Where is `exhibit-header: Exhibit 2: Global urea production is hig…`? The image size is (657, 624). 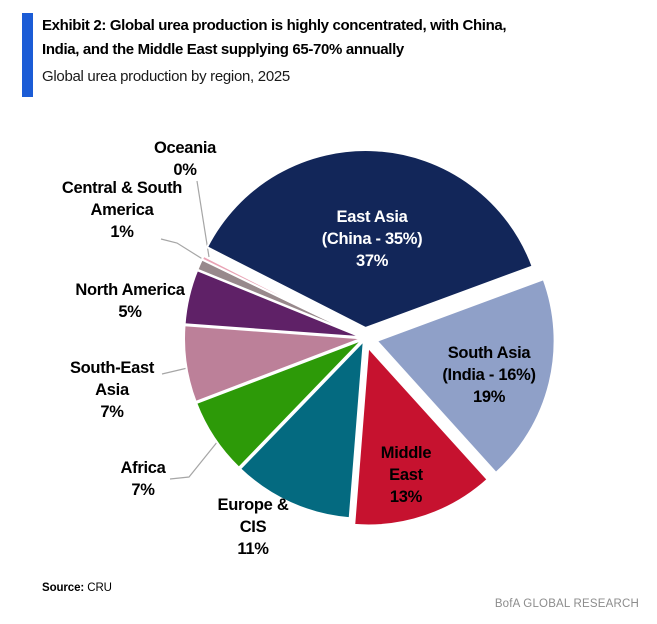
exhibit-header: Exhibit 2: Global urea production is hig… is located at coordinates (264, 55).